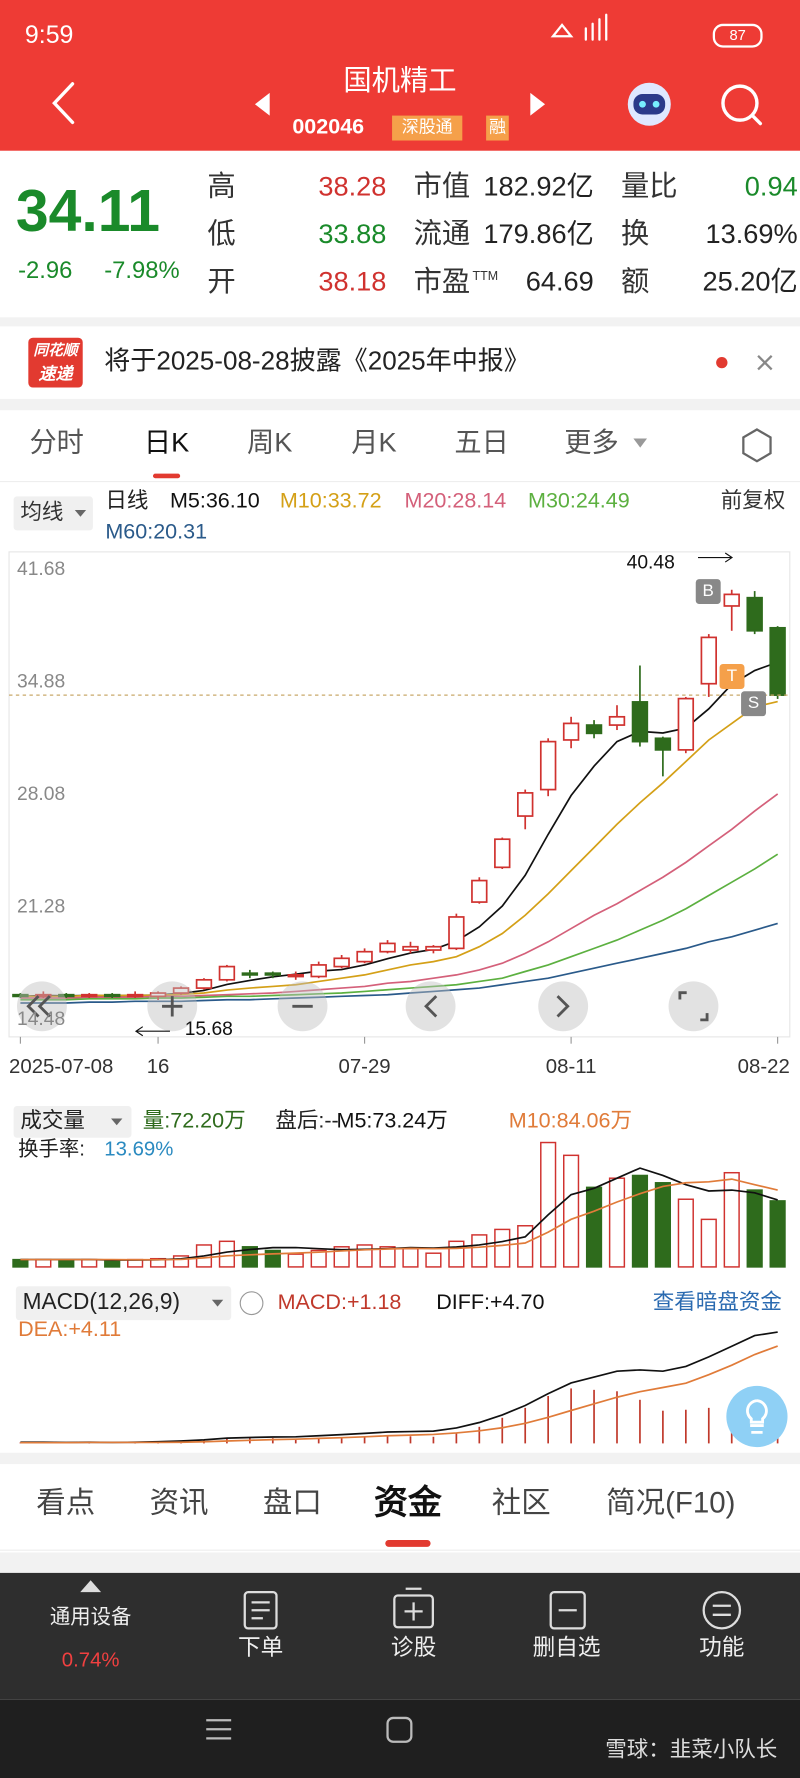 This screenshot has height=1778, width=800. I want to click on period-tab: 月K, so click(373, 441).